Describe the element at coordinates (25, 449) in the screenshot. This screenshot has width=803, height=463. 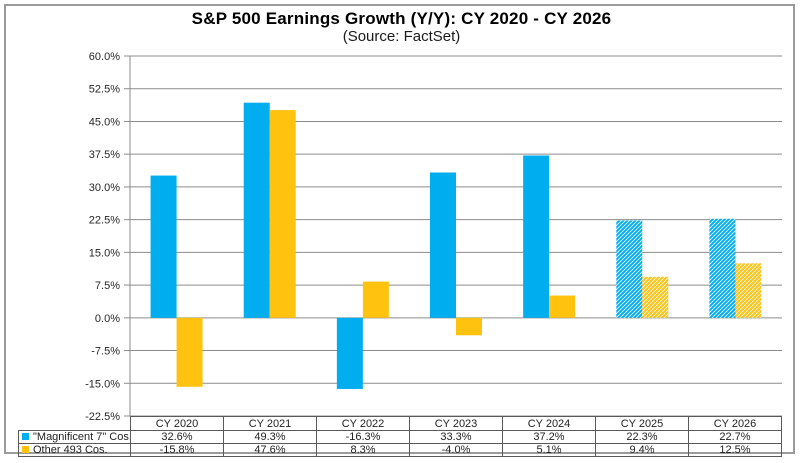
I see `other493-series-marker-icon` at that location.